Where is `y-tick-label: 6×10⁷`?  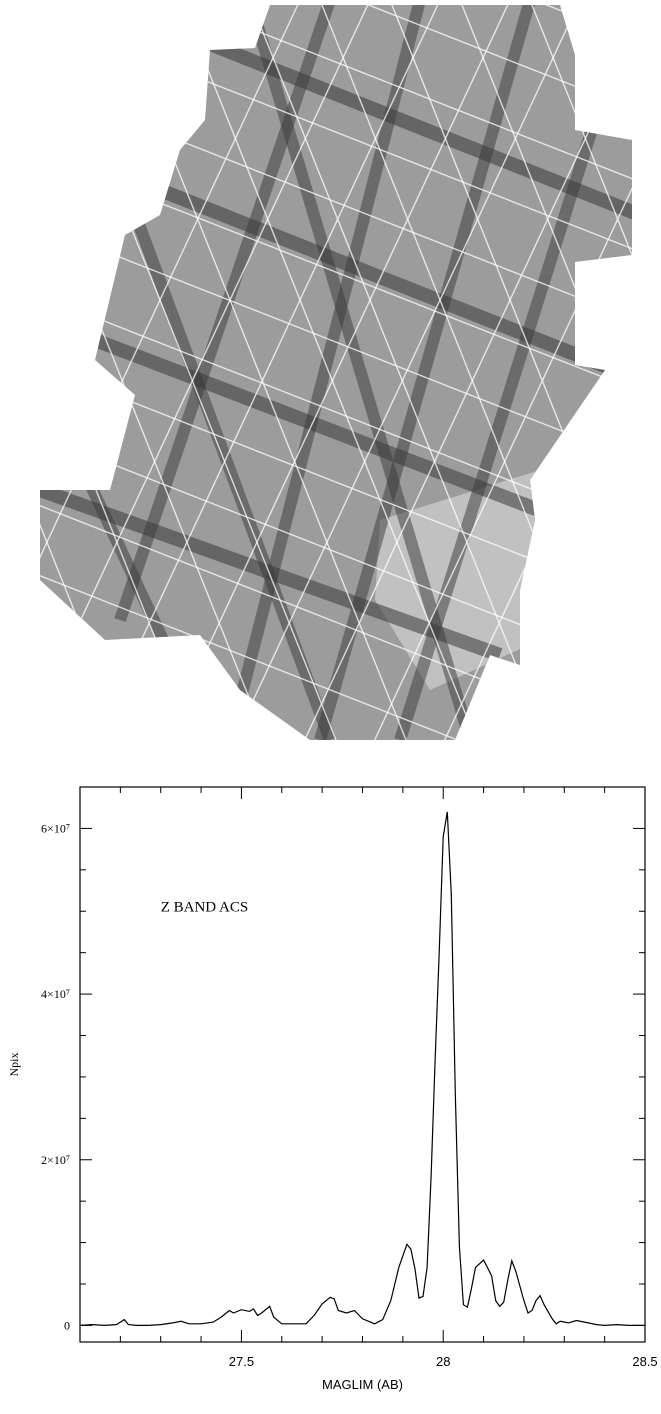
y-tick-label: 6×10⁷ is located at coordinates (55, 828).